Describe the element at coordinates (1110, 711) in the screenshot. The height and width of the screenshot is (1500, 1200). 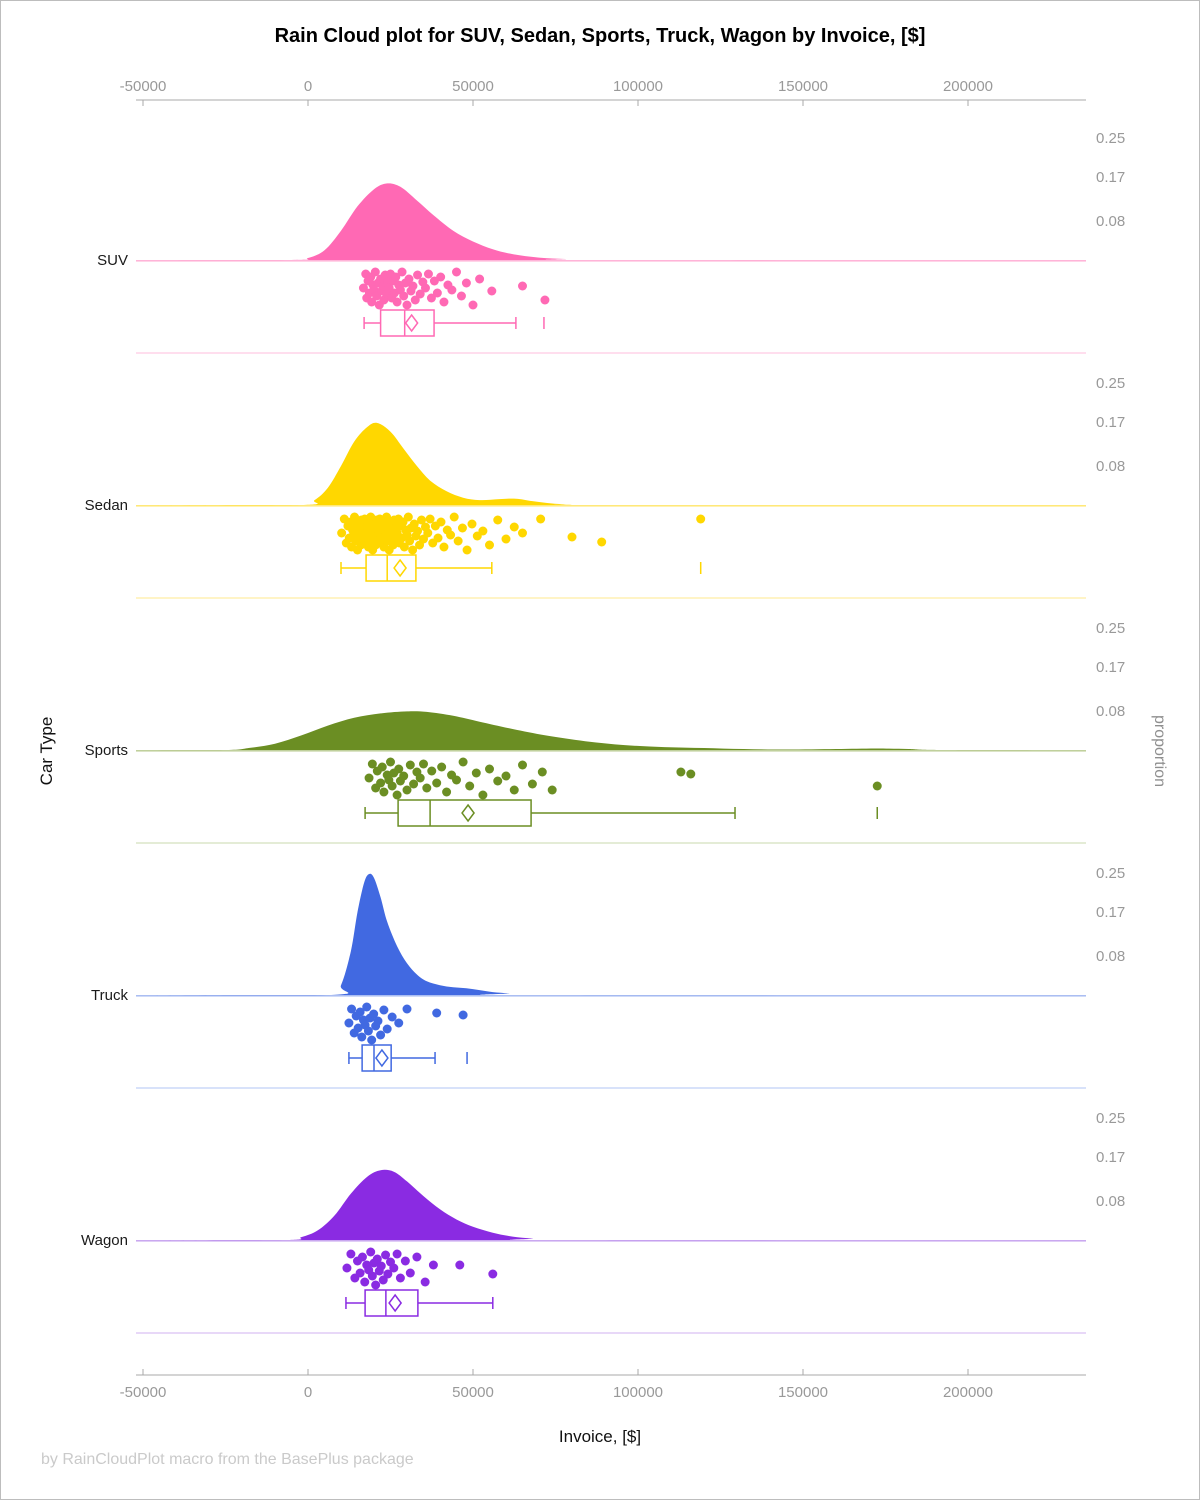
I see `proportion-tick-label: 0.08` at that location.